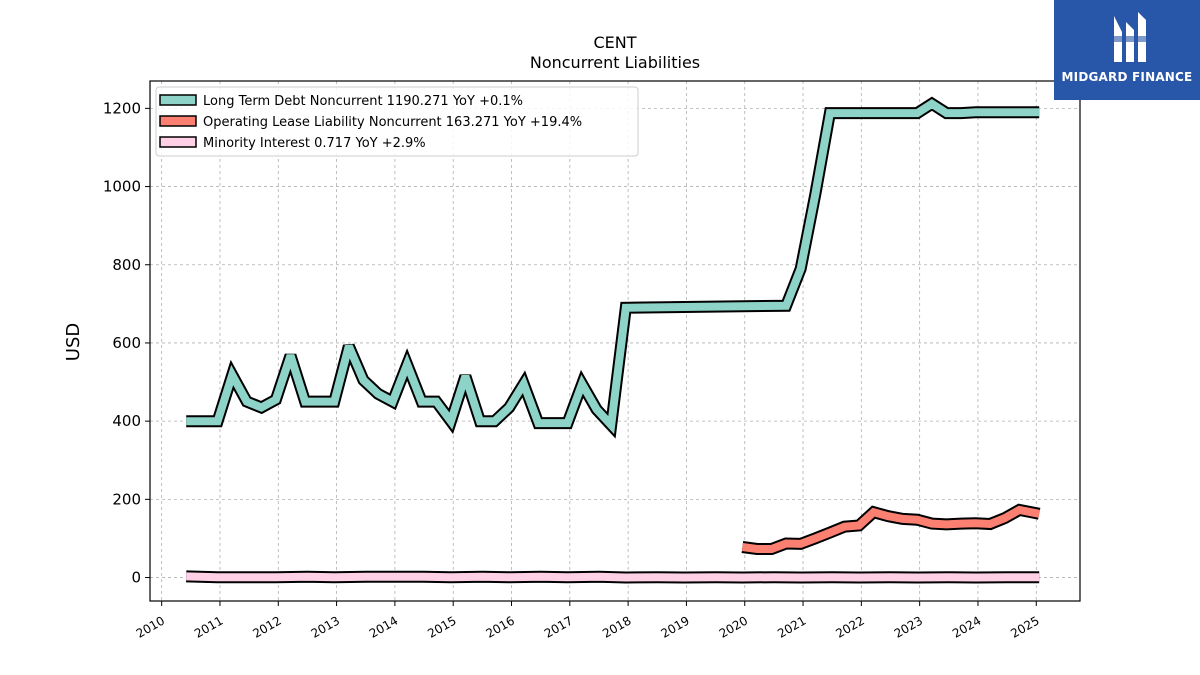  Describe the element at coordinates (616, 626) in the screenshot. I see `x-tick-label: 2018` at that location.